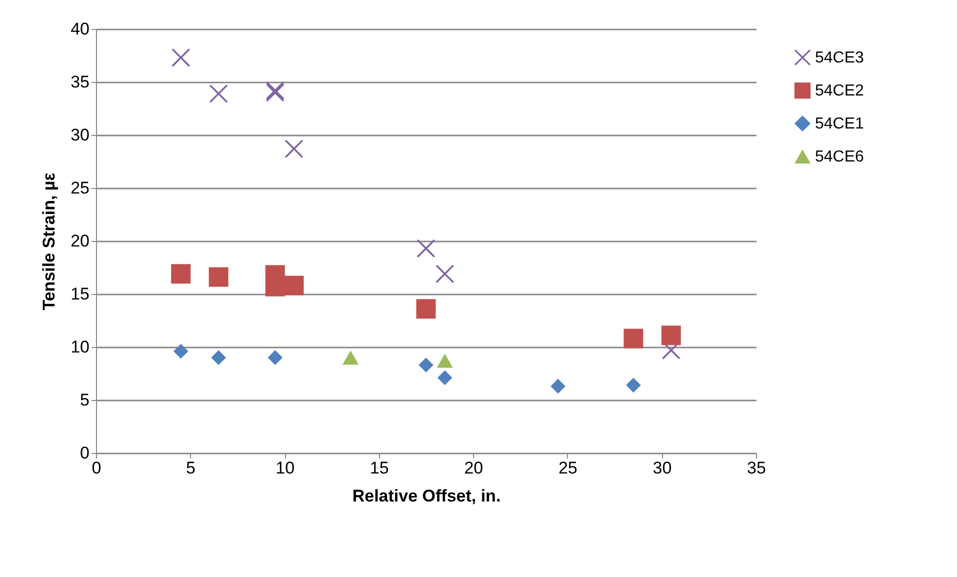 This screenshot has width=957, height=577. What do you see at coordinates (80, 188) in the screenshot?
I see `y-tick-label: 25` at bounding box center [80, 188].